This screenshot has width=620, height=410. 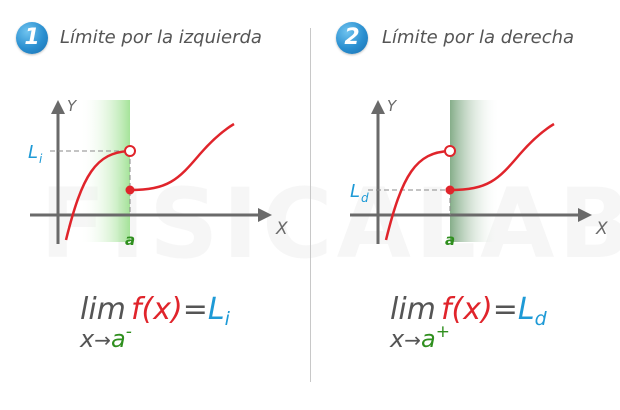 I want to click on formula-limit-subscript: i, so click(x=227, y=319).